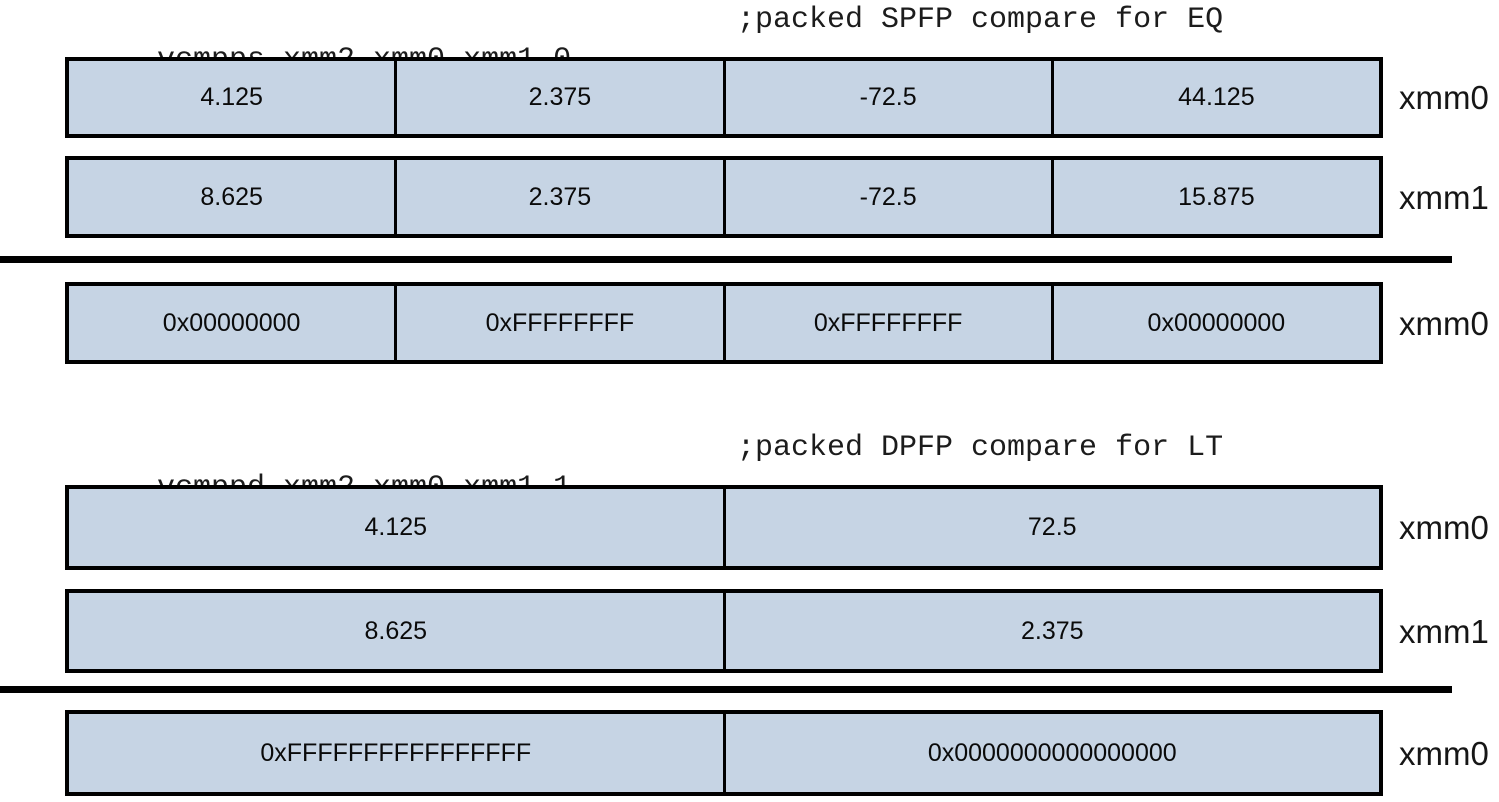 Image resolution: width=1499 pixels, height=802 pixels. I want to click on register-row-xmm0-src: 4.125 2.375 -72.5 44.125 xmm0, so click(777, 97).